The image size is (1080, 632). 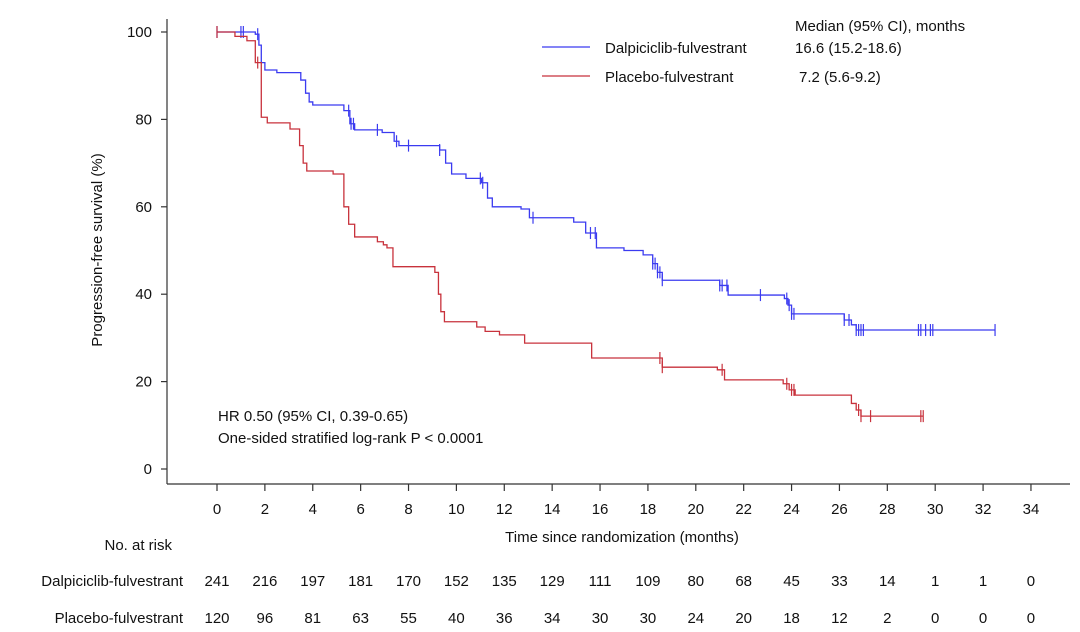 What do you see at coordinates (648, 509) in the screenshot?
I see `x-tick-label: 18` at bounding box center [648, 509].